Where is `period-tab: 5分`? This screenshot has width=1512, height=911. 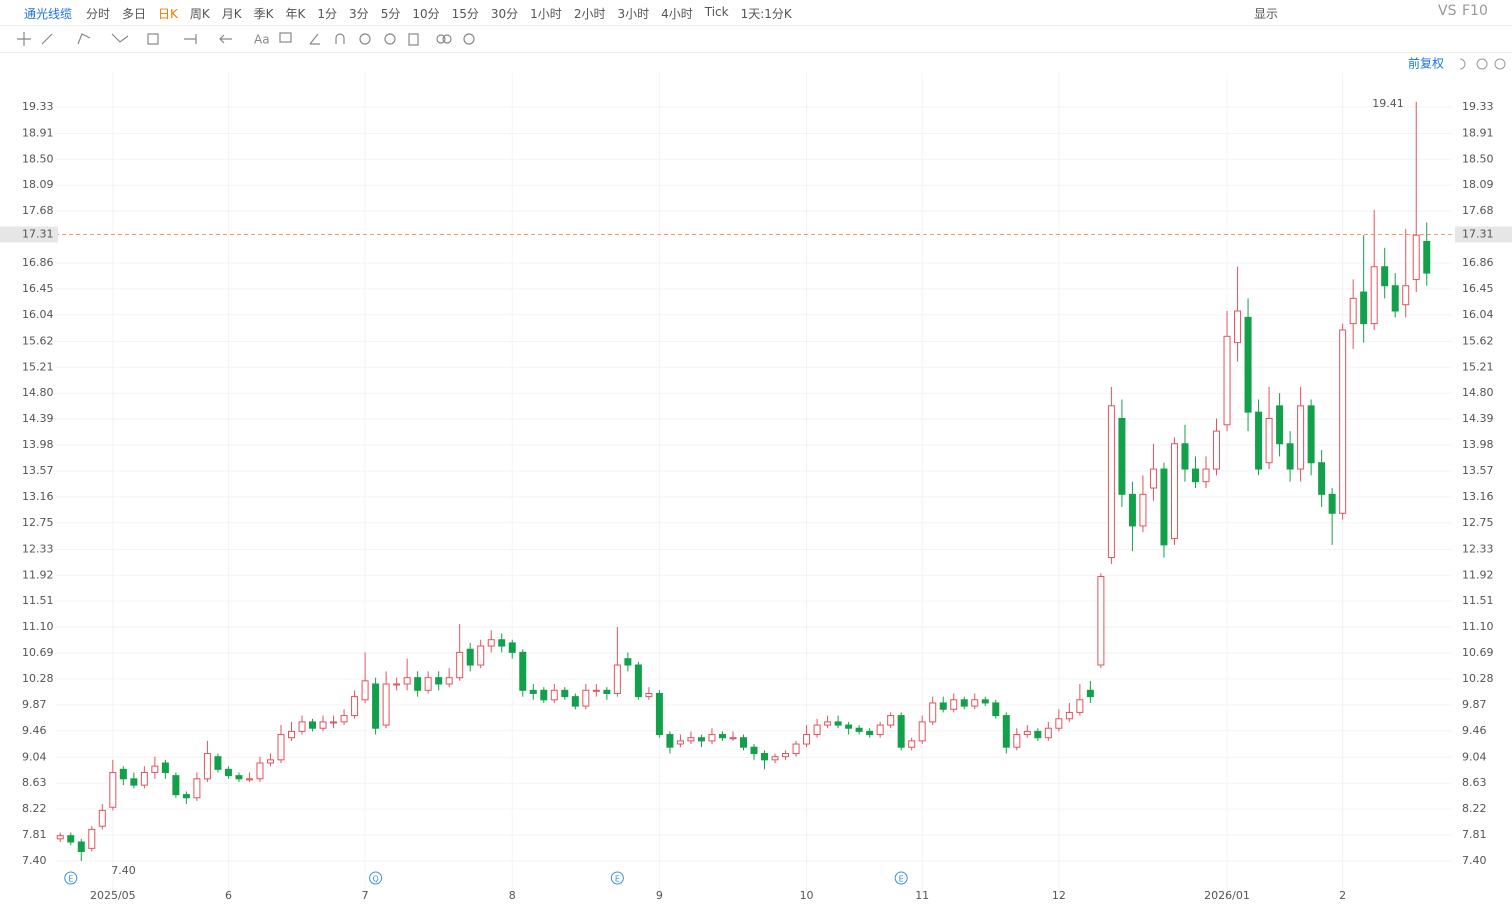
period-tab: 5分 is located at coordinates (390, 14).